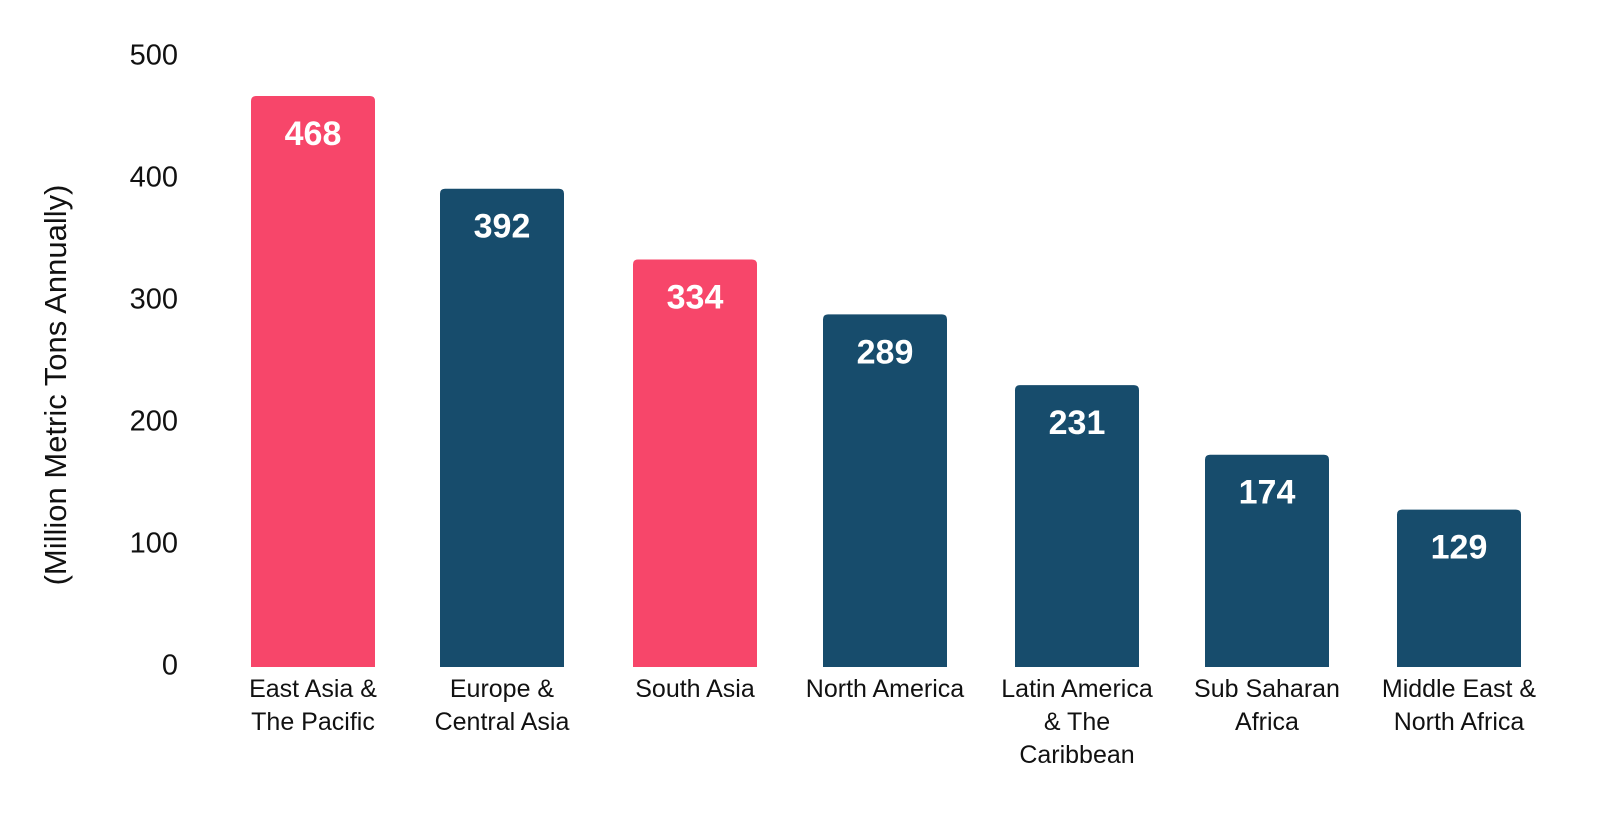 This screenshot has width=1620, height=813. Describe the element at coordinates (885, 352) in the screenshot. I see `bar-value-label: 289` at that location.